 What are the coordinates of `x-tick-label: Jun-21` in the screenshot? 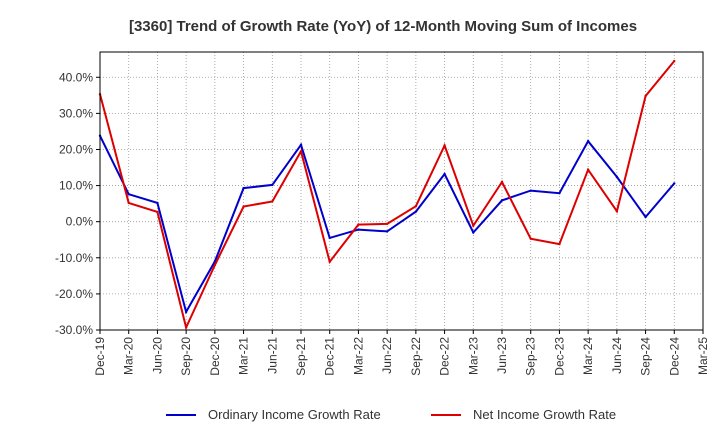 It's located at (272, 355).